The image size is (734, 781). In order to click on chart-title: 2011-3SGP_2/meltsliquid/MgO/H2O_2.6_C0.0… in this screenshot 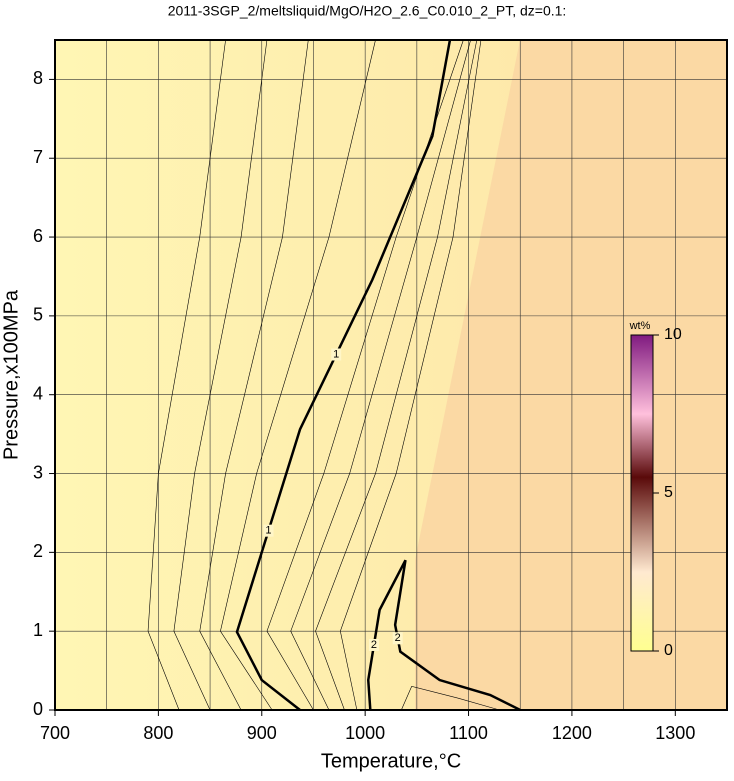, I will do `click(367, 11)`.